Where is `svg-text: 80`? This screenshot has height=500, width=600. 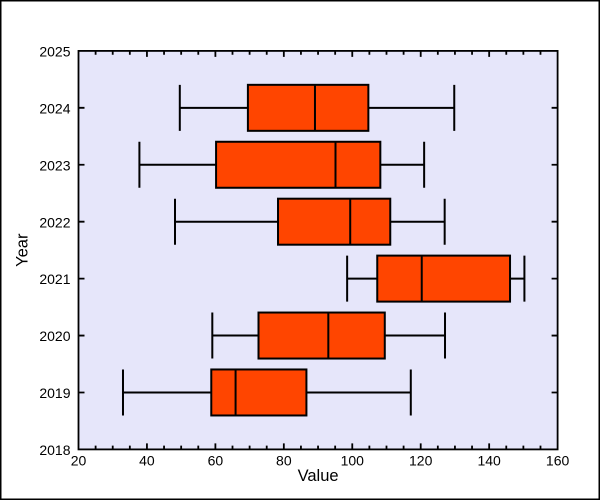
svg-text: 80 is located at coordinates (284, 461).